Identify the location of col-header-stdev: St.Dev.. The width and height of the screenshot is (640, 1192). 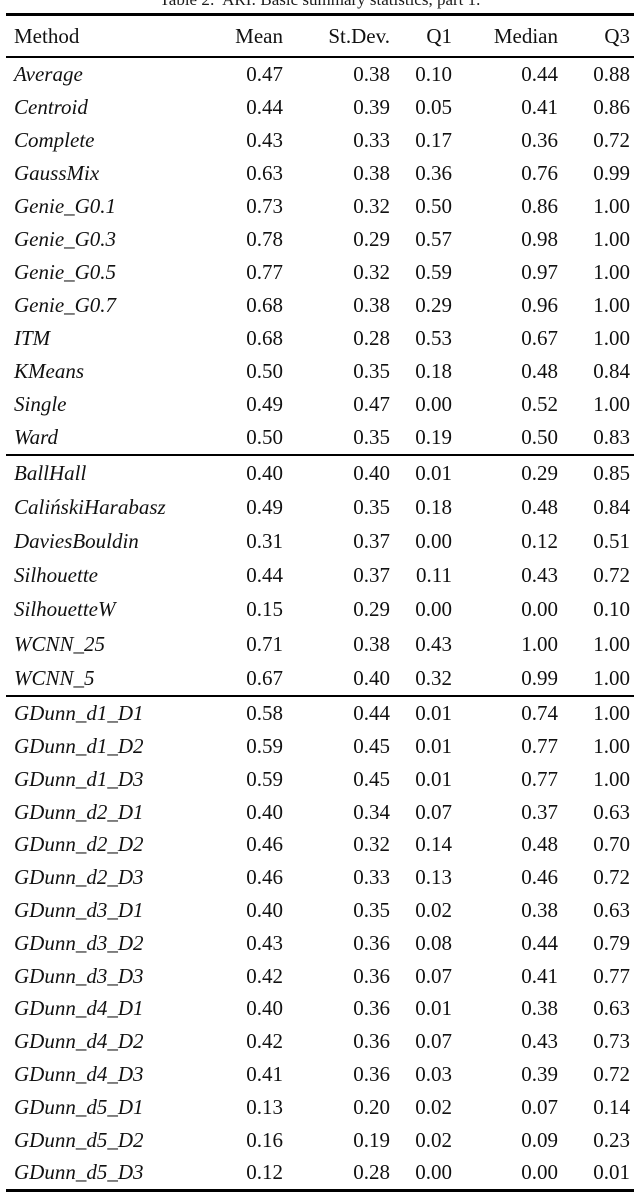
(359, 35).